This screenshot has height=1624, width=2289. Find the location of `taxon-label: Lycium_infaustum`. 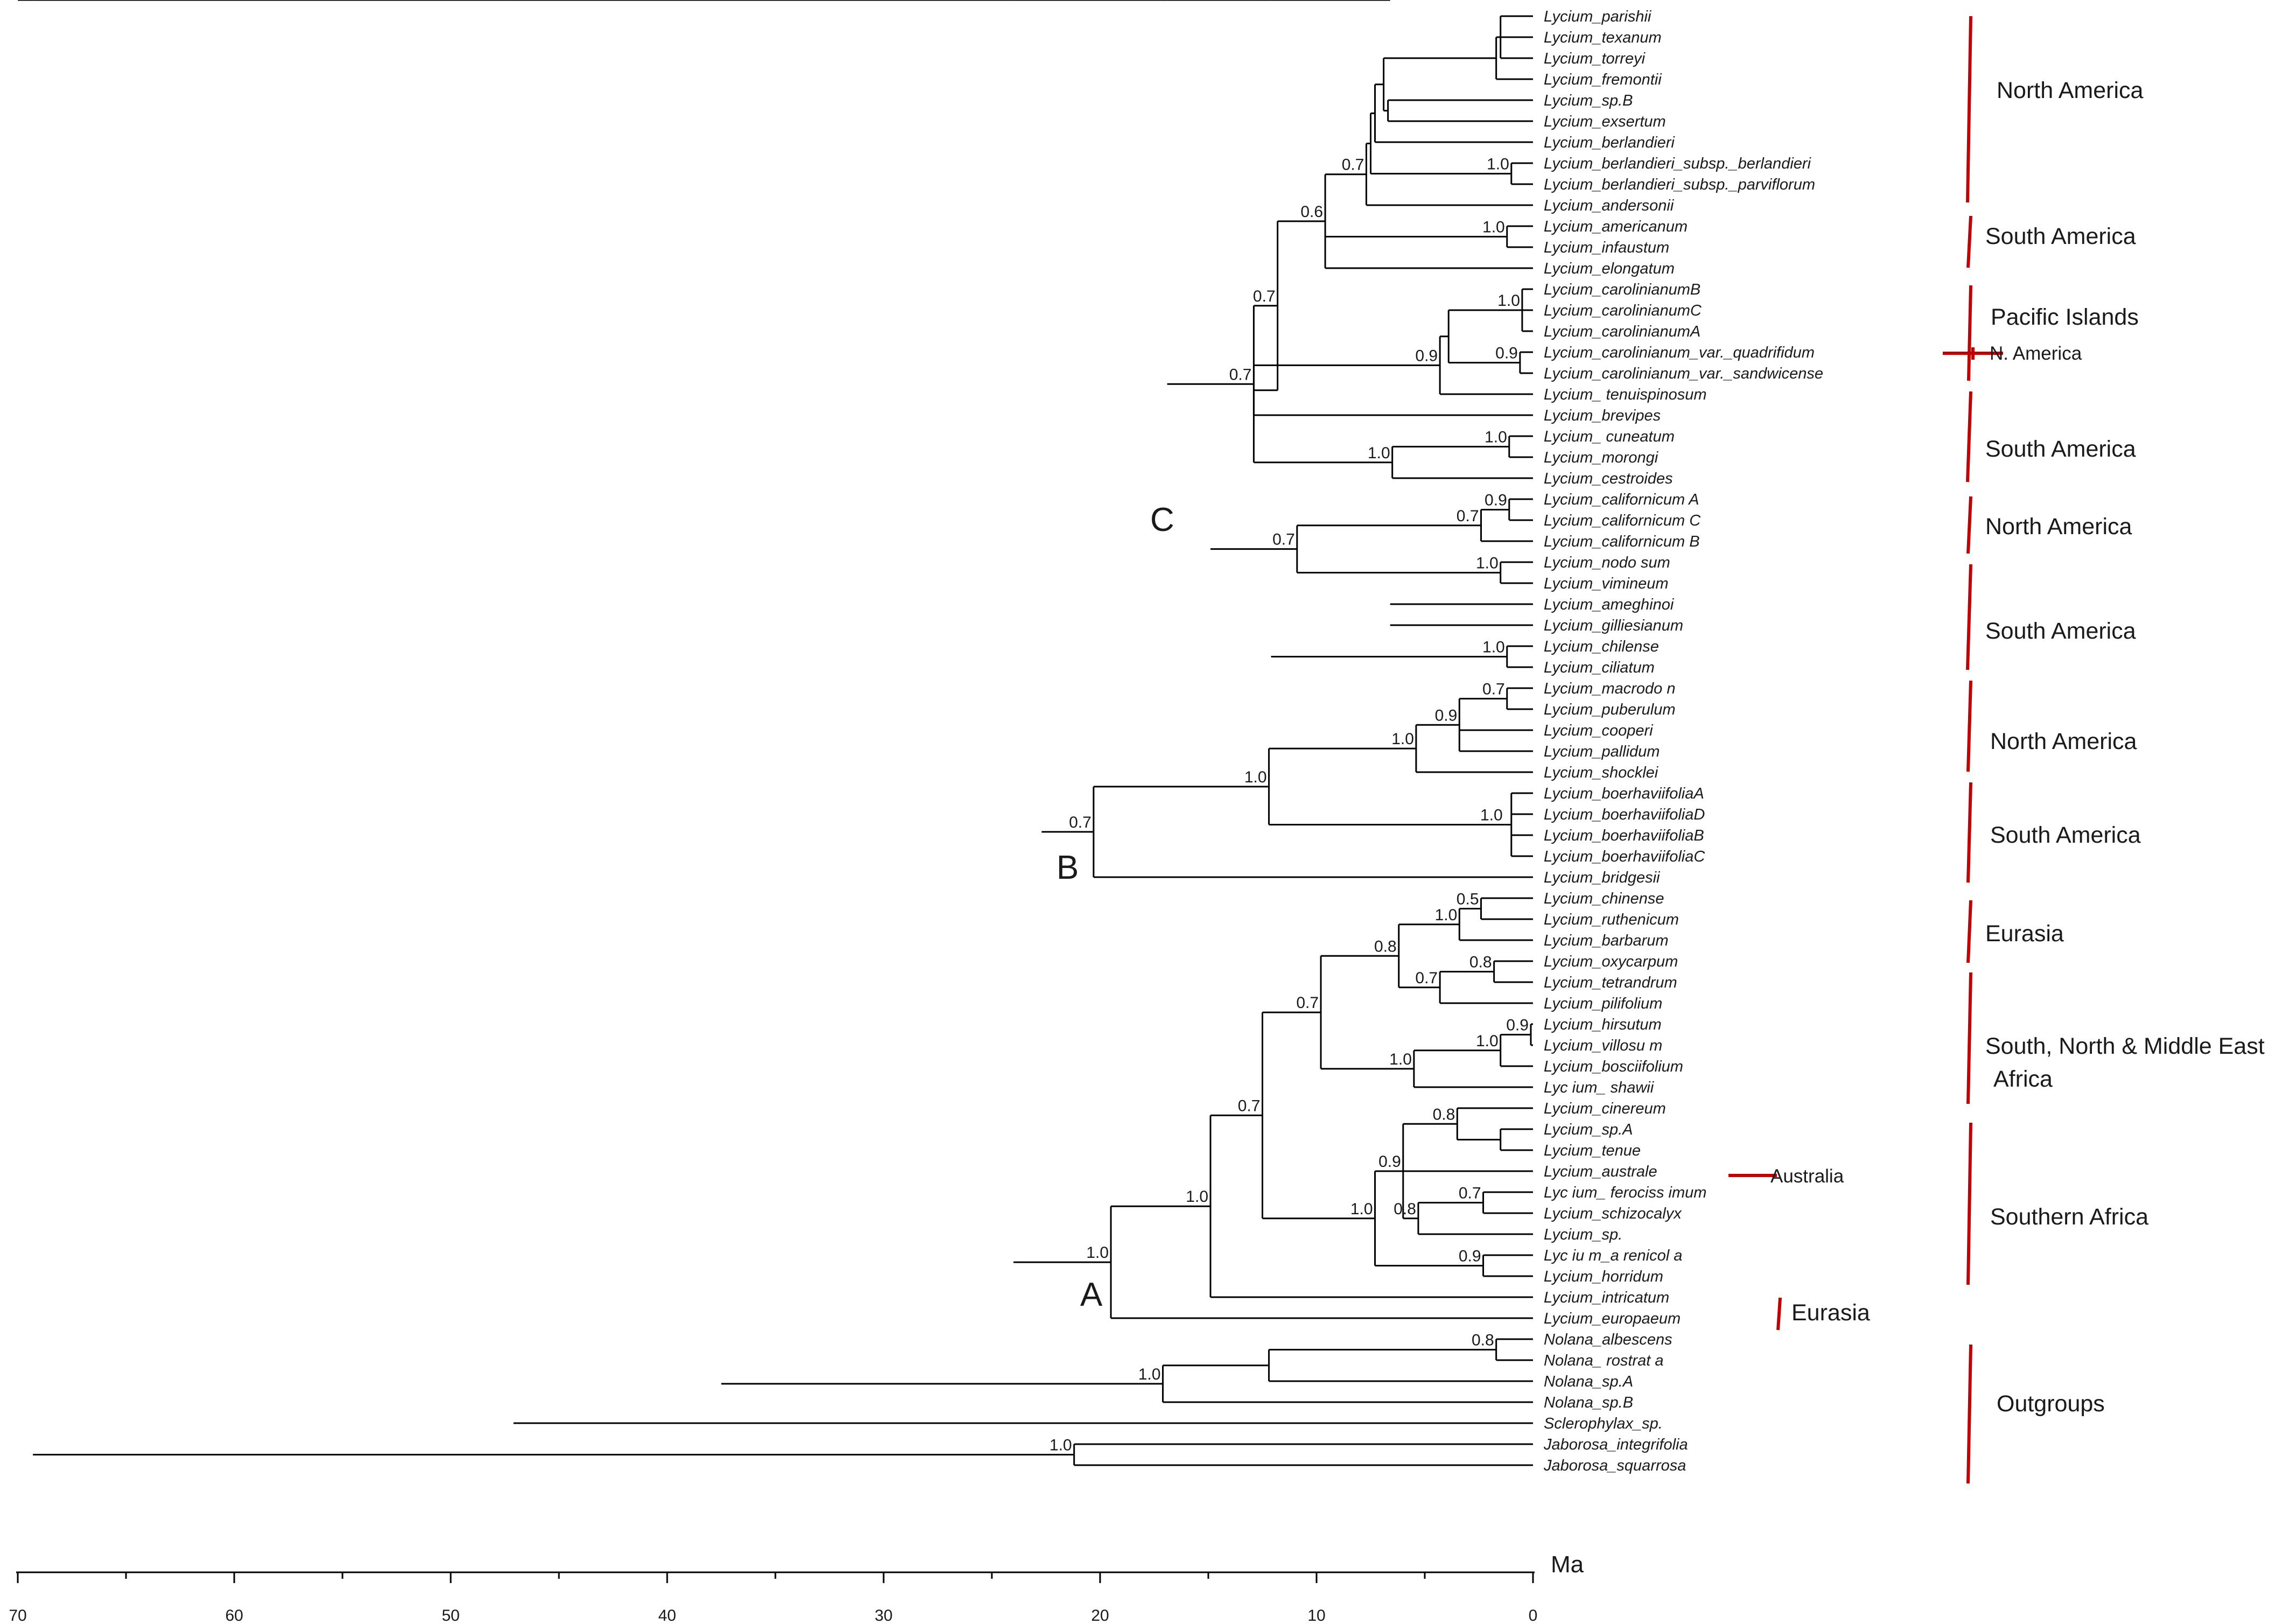

taxon-label: Lycium_infaustum is located at coordinates (1606, 247).